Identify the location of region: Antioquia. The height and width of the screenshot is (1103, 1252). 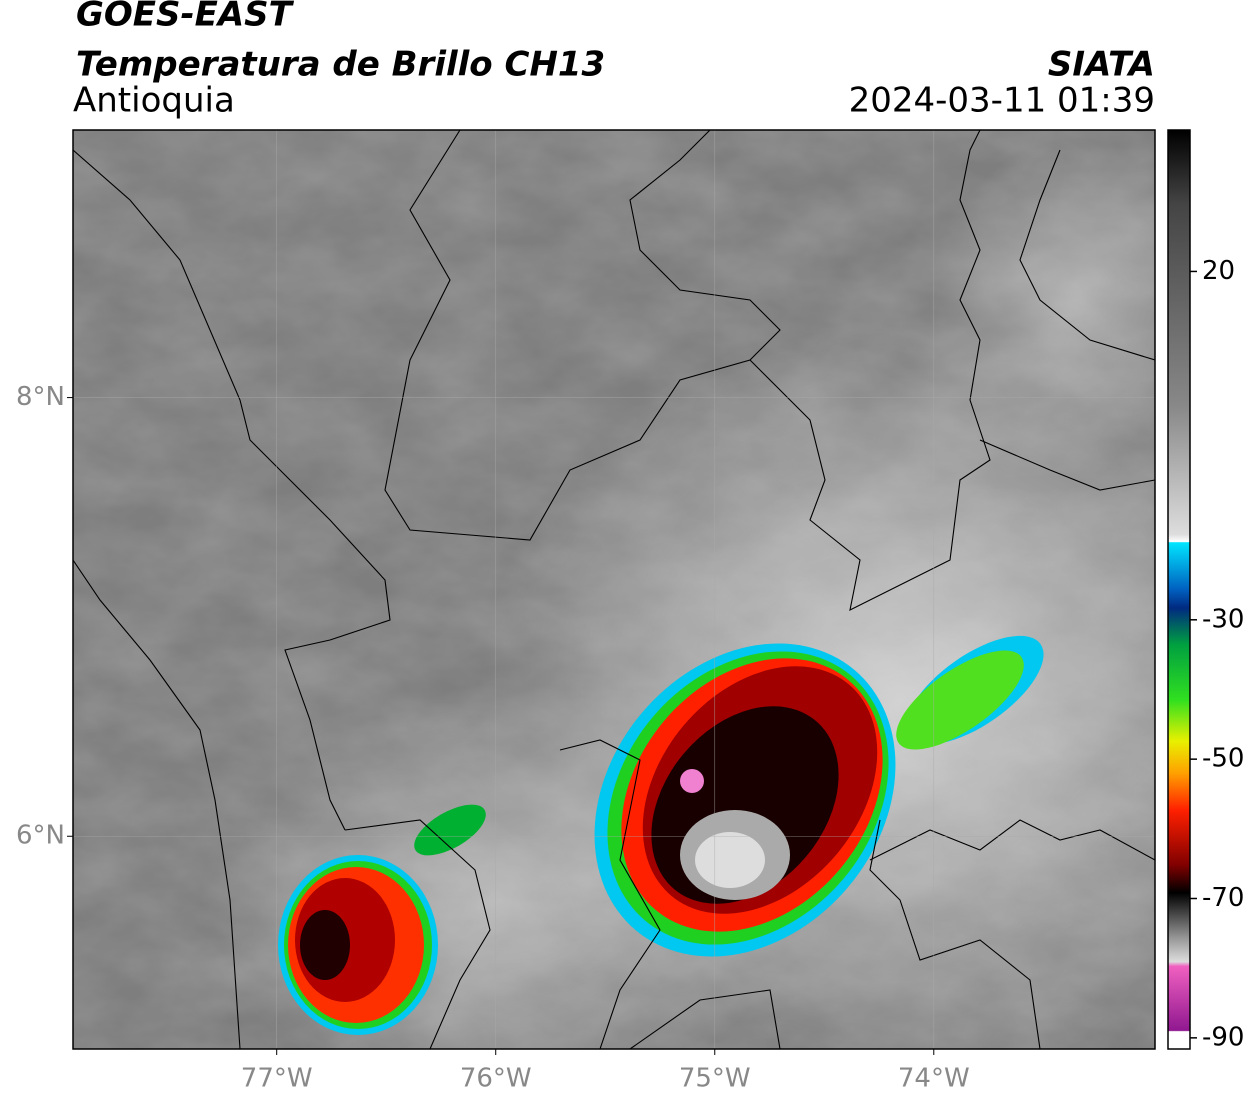
(154, 101).